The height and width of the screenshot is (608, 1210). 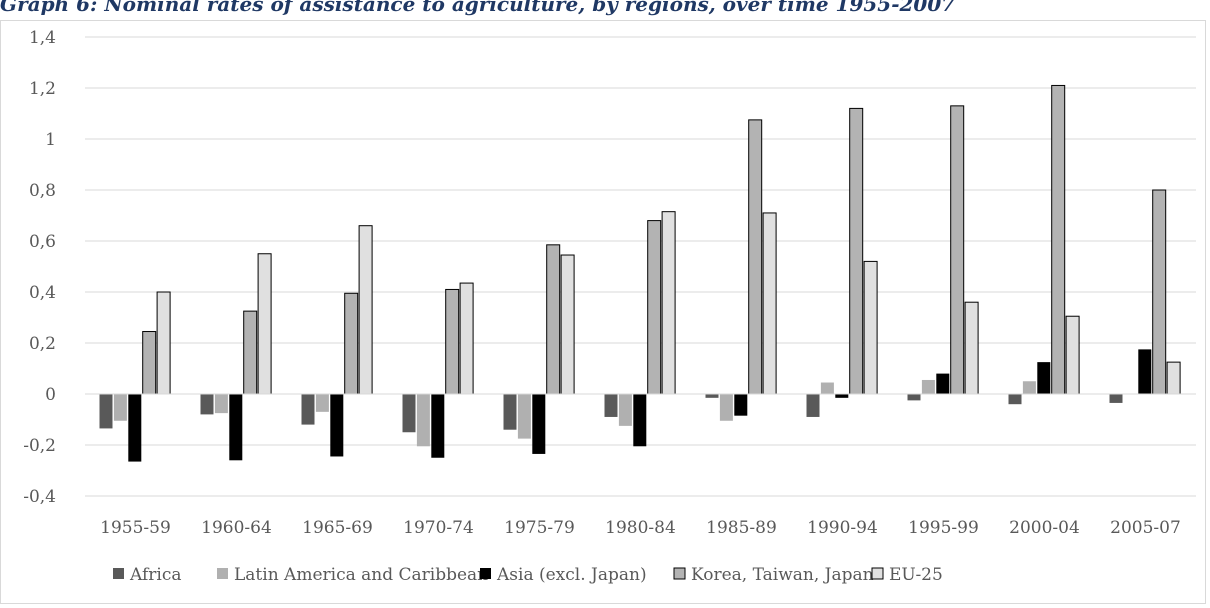 What do you see at coordinates (1145, 371) in the screenshot?
I see `bar-asia-excl-japan--2005-07` at bounding box center [1145, 371].